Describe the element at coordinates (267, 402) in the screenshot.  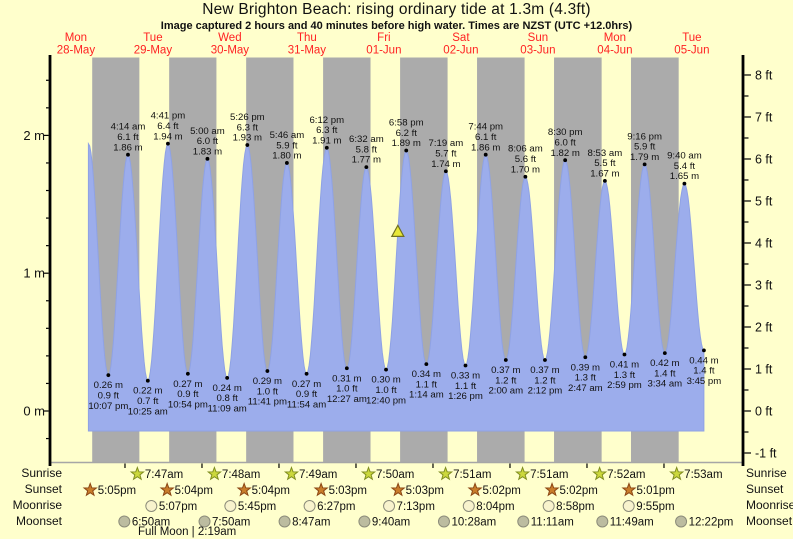
I see `low-tide-annotation: 11:41 pm` at that location.